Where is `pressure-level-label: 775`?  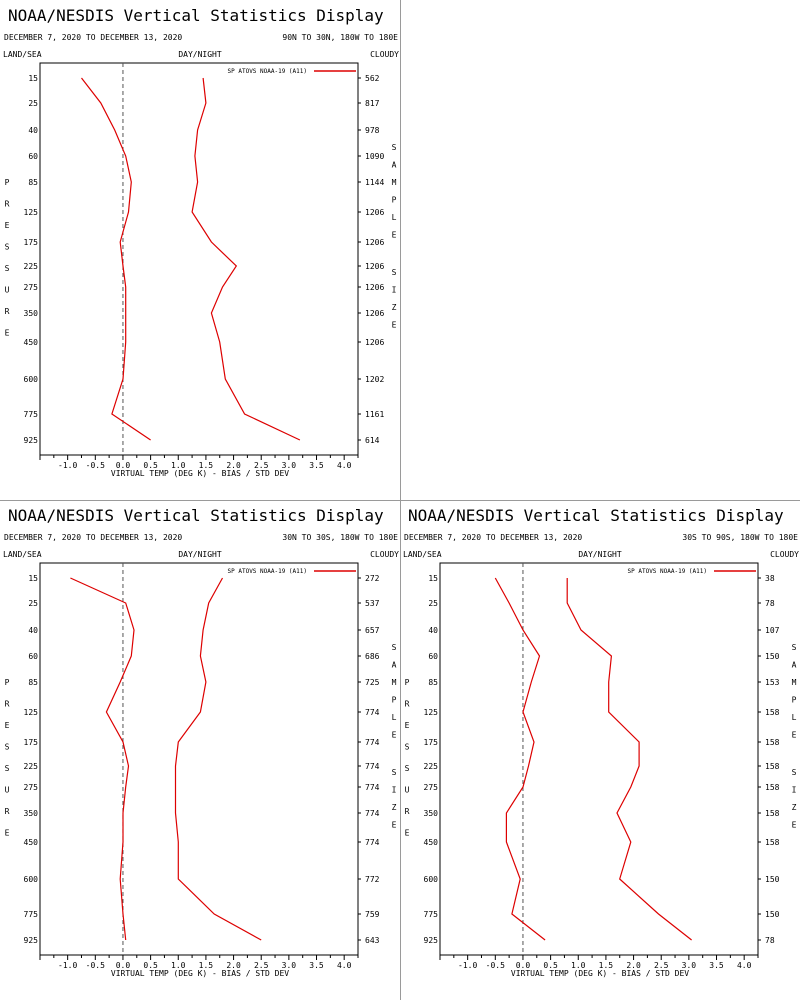 pressure-level-label: 775 is located at coordinates (431, 914).